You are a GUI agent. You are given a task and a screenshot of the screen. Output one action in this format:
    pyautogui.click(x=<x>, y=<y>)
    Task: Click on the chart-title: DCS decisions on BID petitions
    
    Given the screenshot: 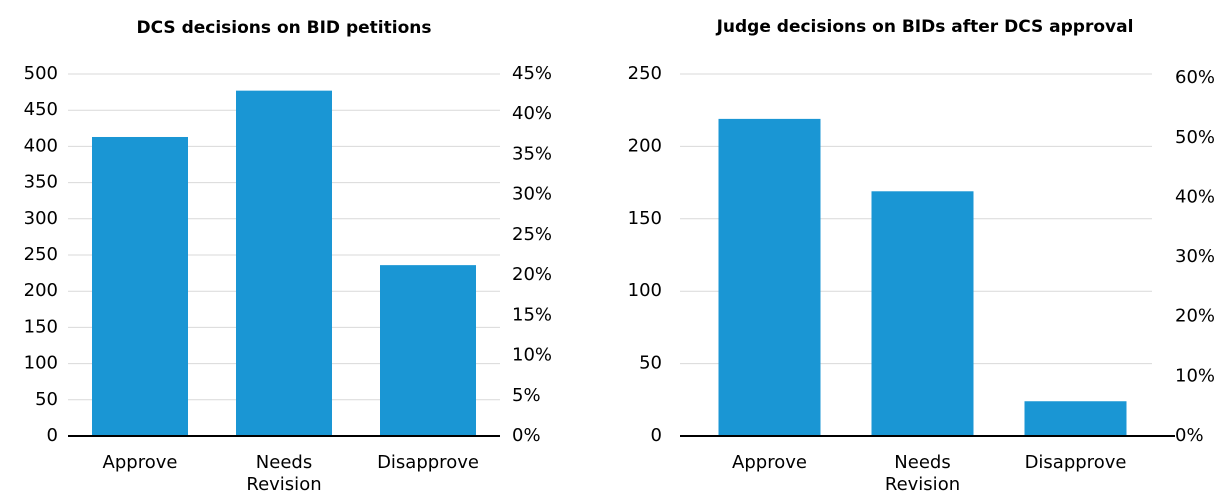 What is the action you would take?
    pyautogui.click(x=284, y=28)
    